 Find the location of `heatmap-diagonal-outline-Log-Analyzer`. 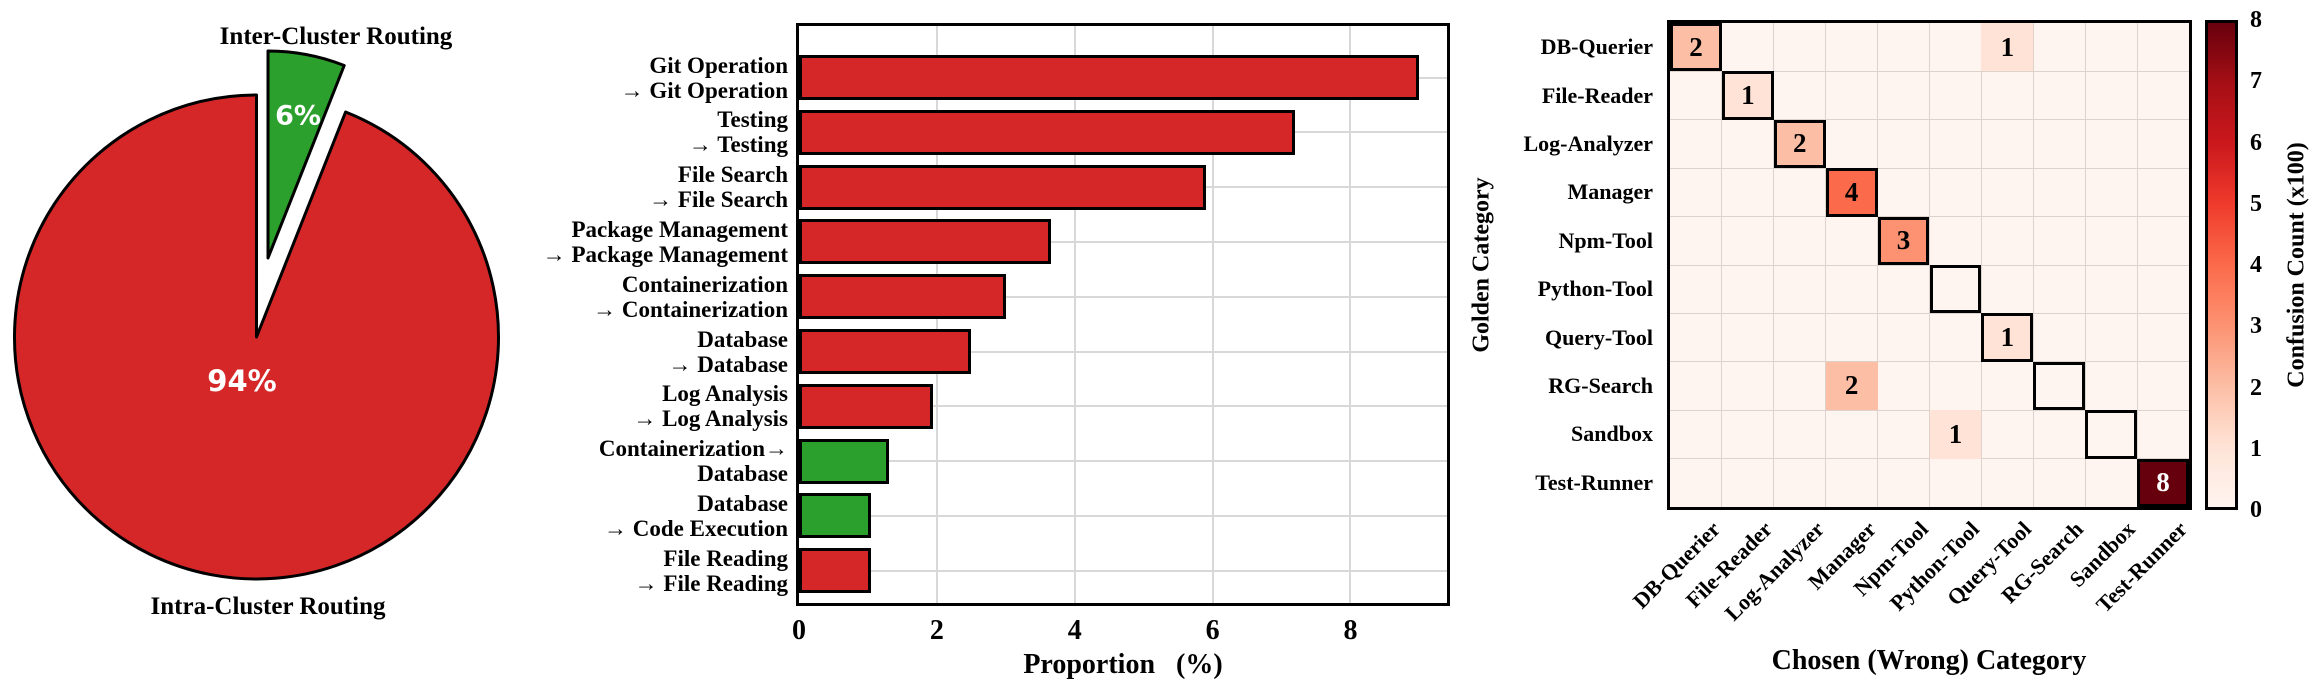

heatmap-diagonal-outline-Log-Analyzer is located at coordinates (1799, 144).